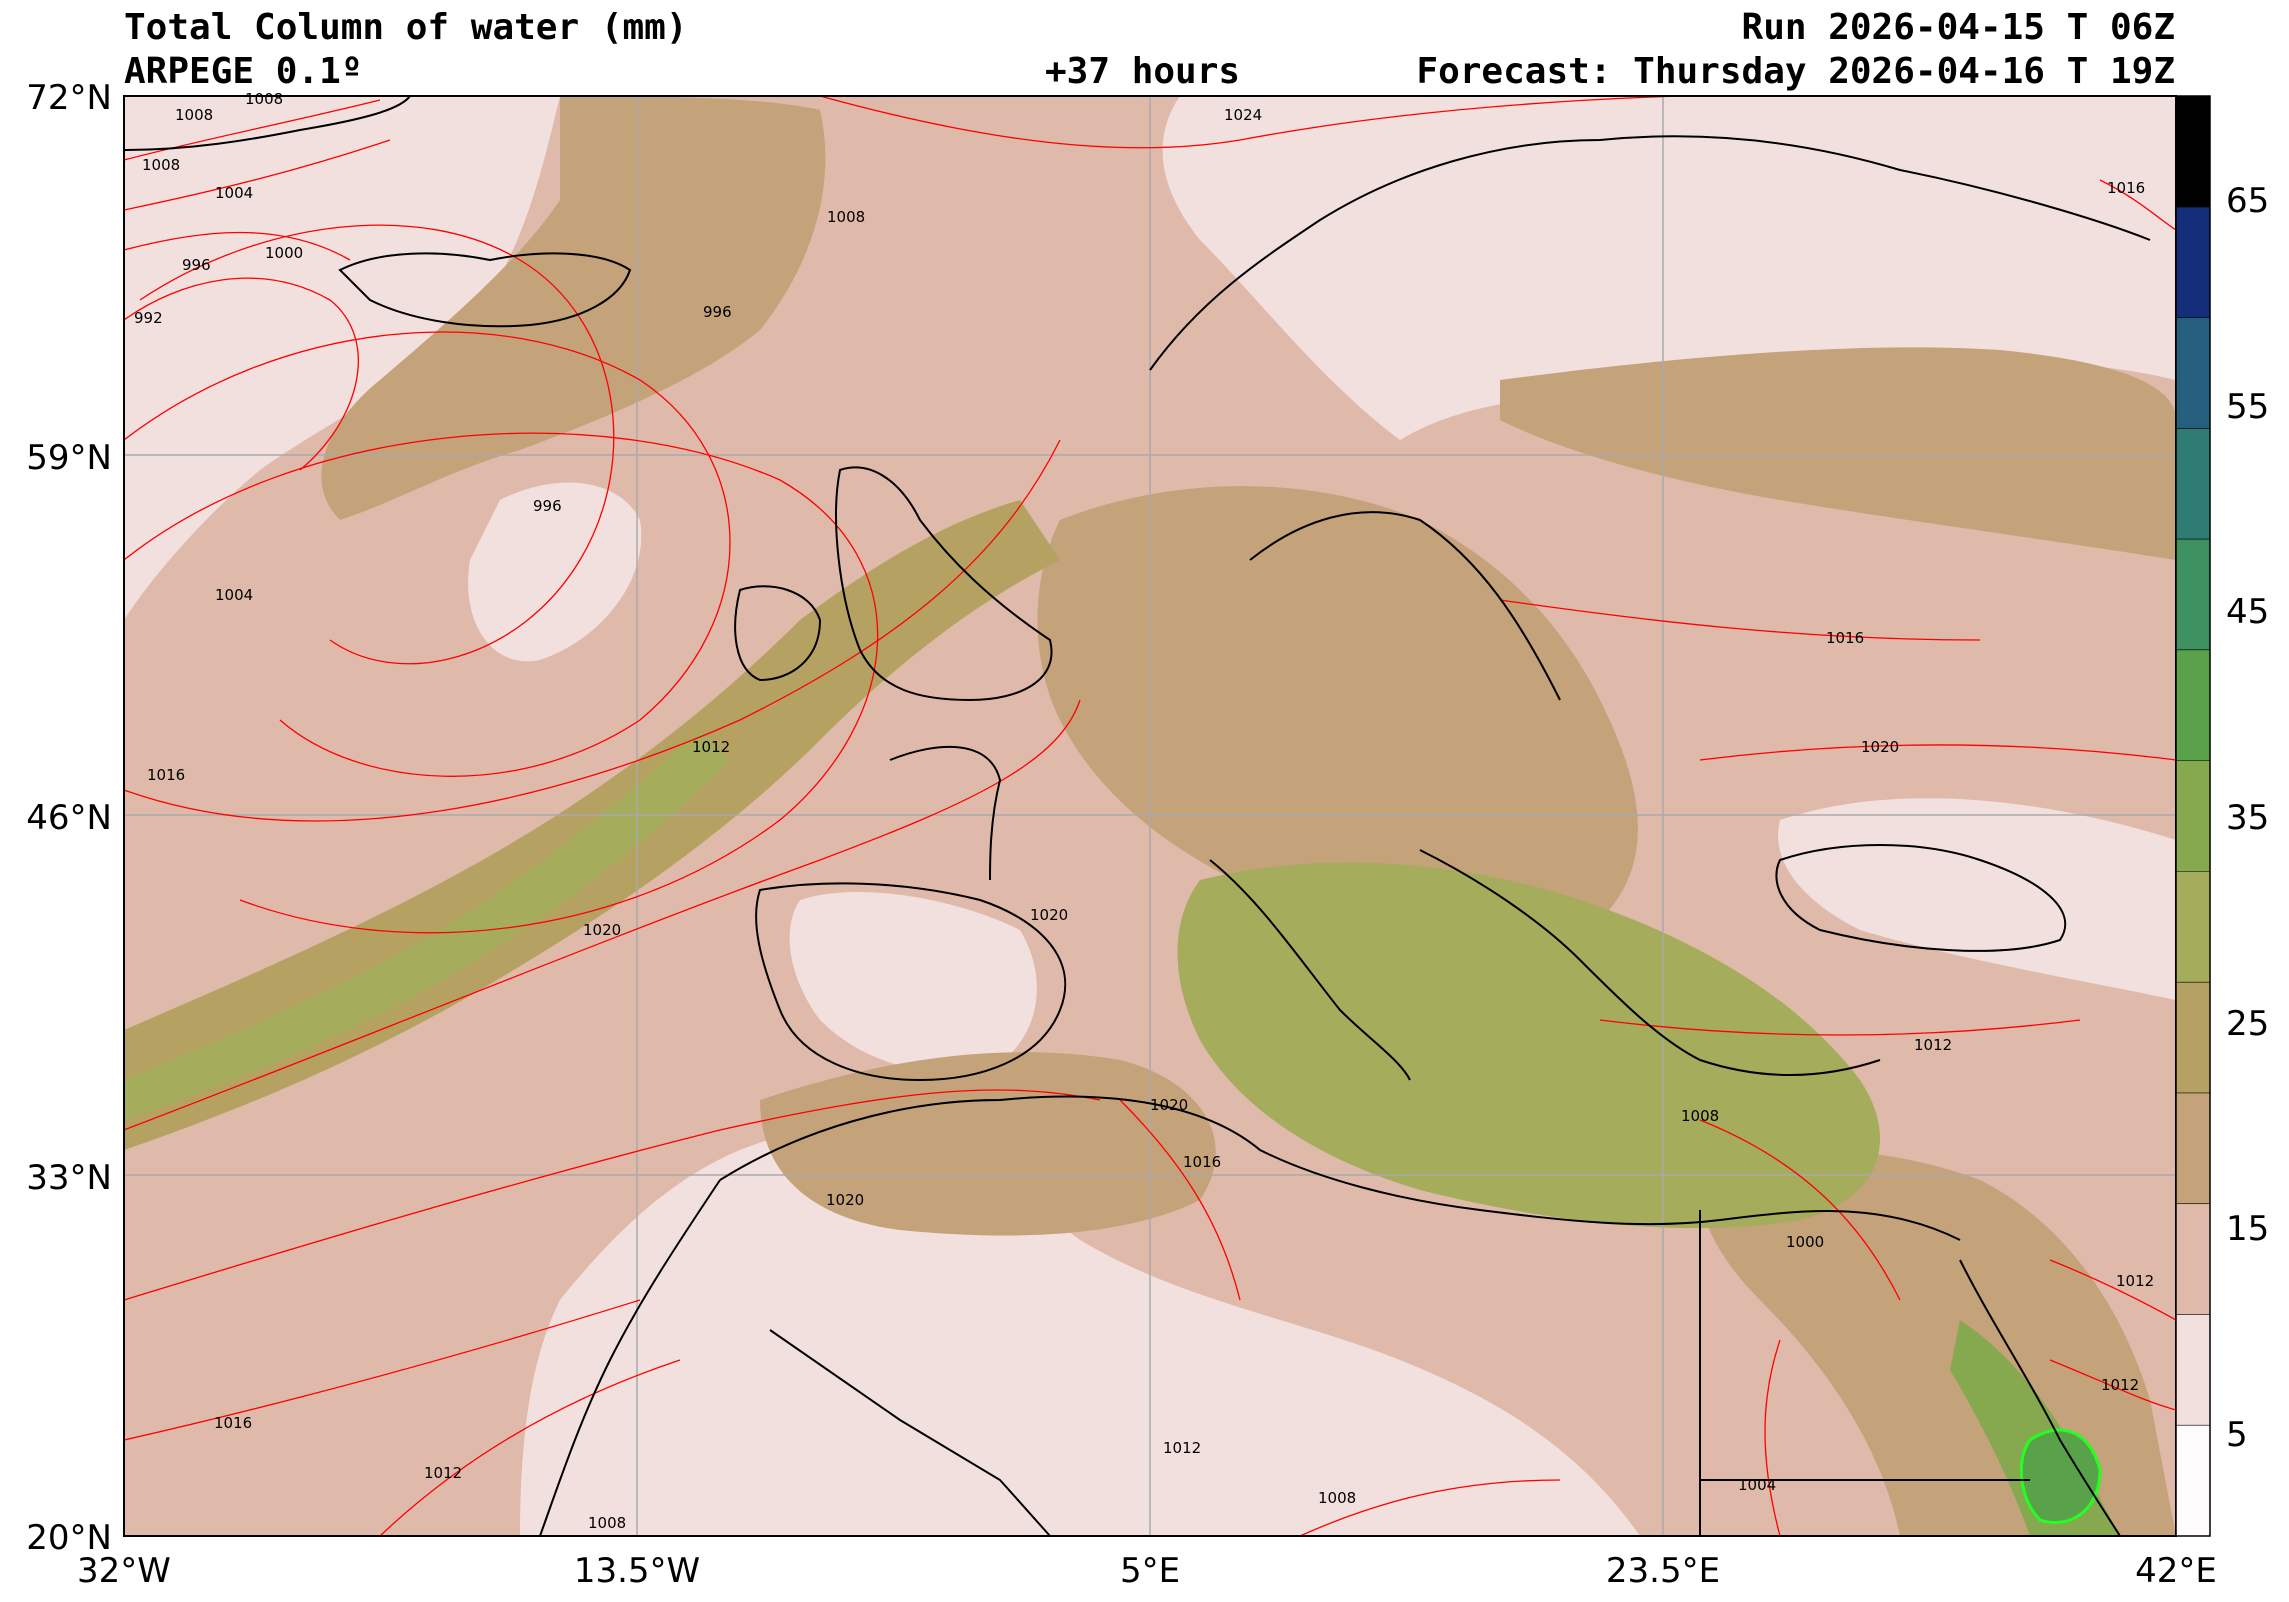  Describe the element at coordinates (69, 1178) in the screenshot. I see `lat-tick-label: 33°N` at that location.